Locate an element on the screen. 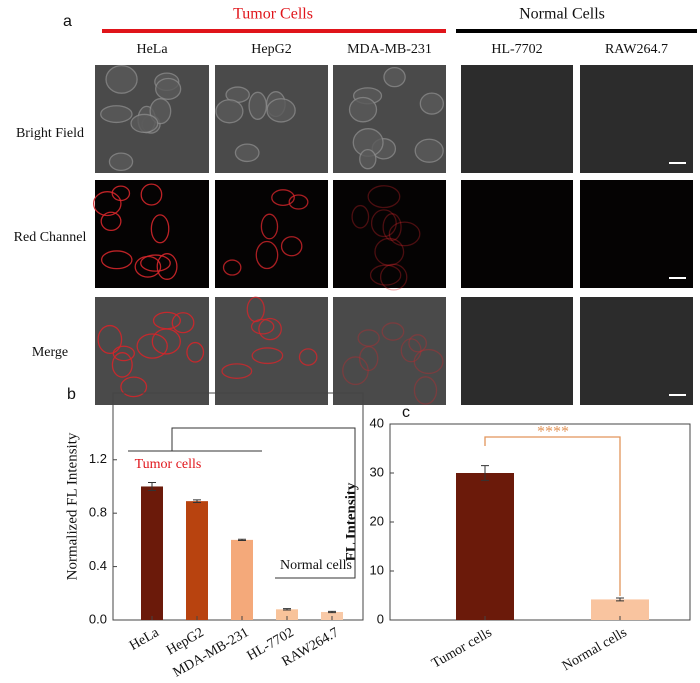  row-label: Red Channel is located at coordinates (50, 237).